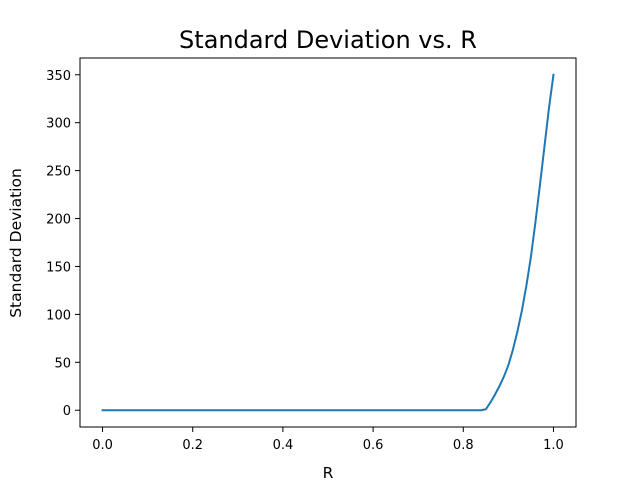 This screenshot has width=640, height=480. I want to click on y-tick-label: 350, so click(58, 76).